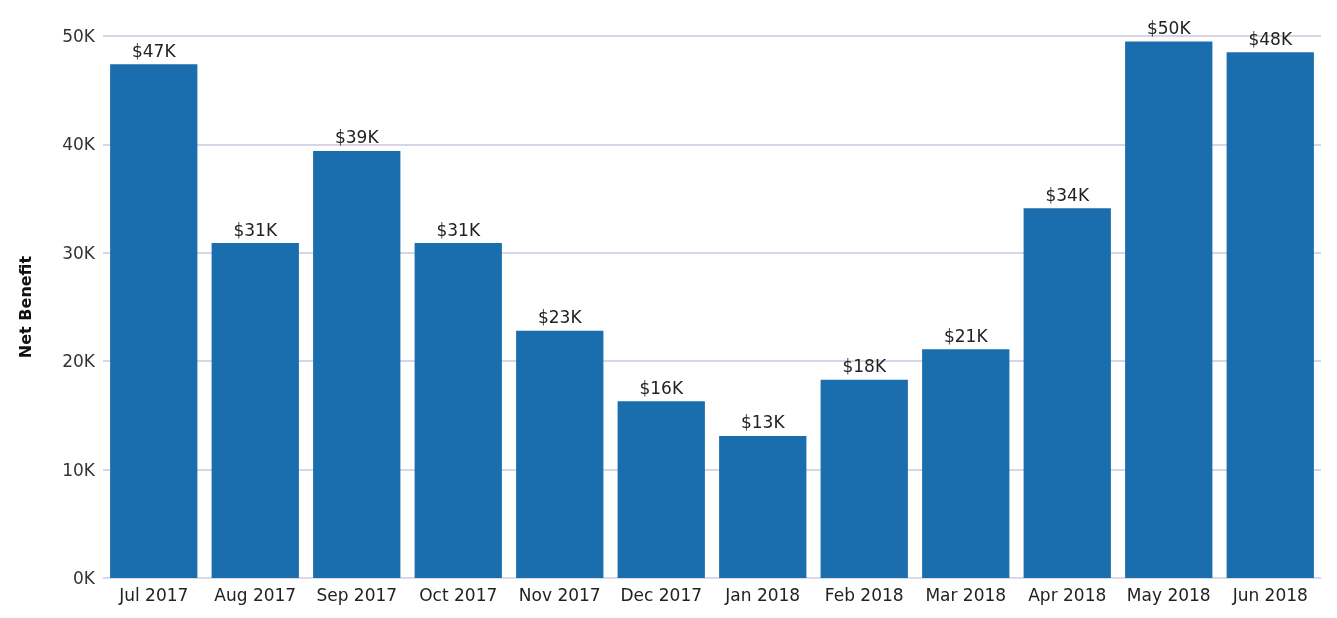 The image size is (1337, 618). I want to click on data-label: $18K, so click(864, 366).